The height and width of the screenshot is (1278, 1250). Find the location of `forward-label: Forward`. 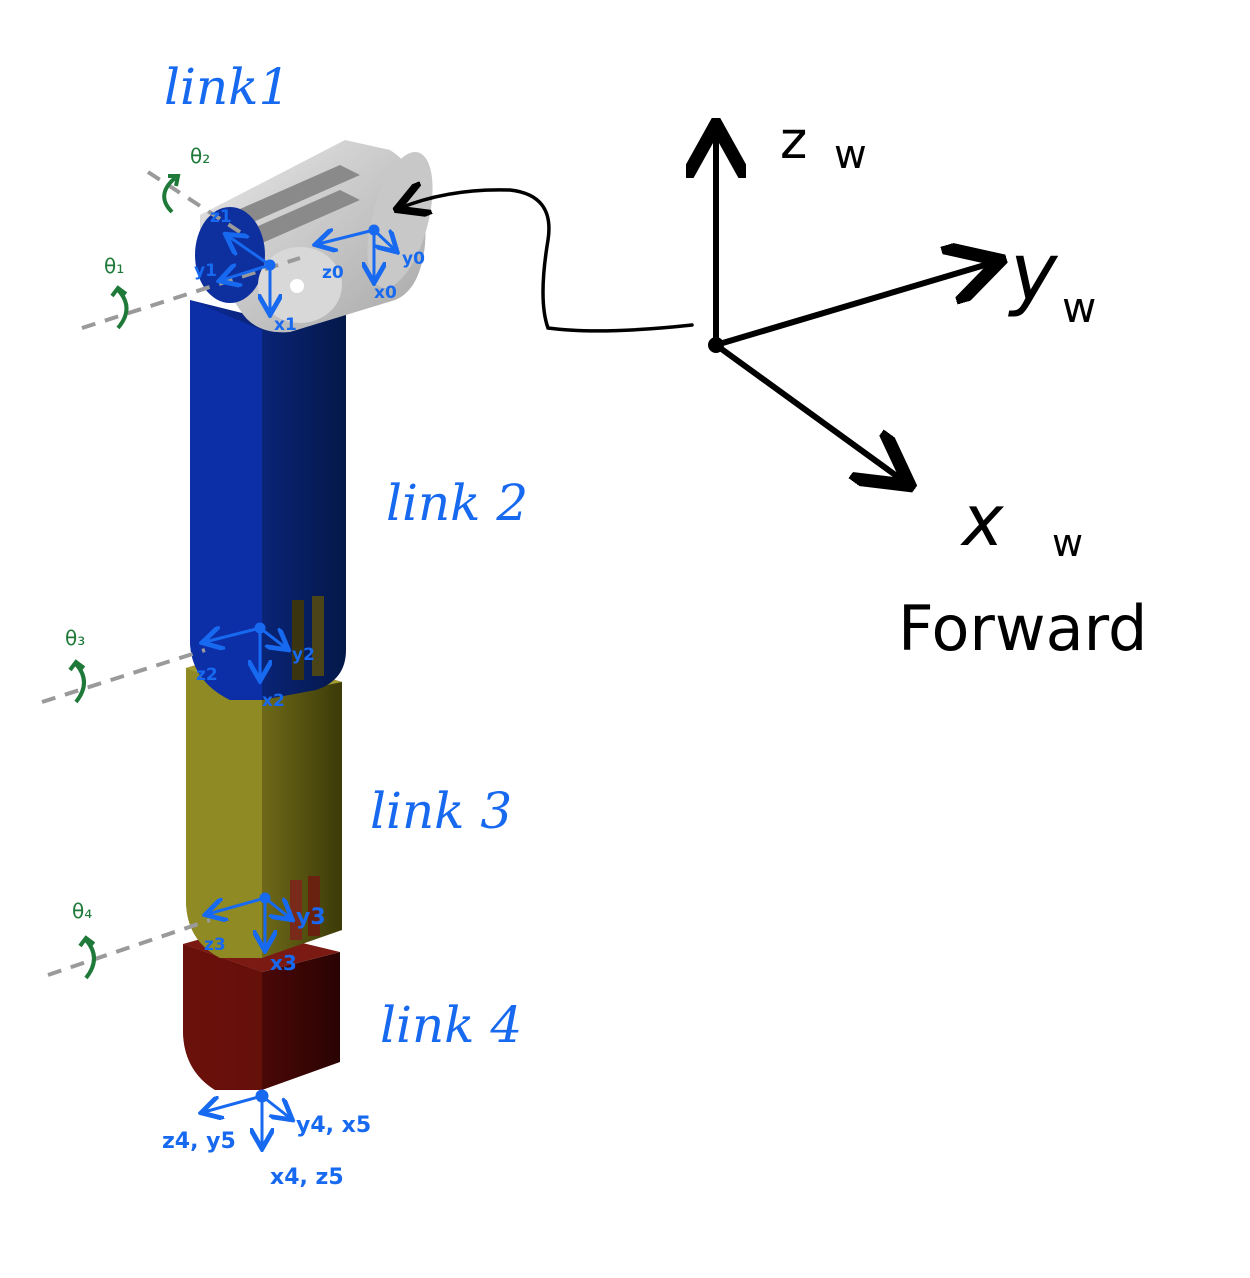

forward-label: Forward is located at coordinates (1022, 628).